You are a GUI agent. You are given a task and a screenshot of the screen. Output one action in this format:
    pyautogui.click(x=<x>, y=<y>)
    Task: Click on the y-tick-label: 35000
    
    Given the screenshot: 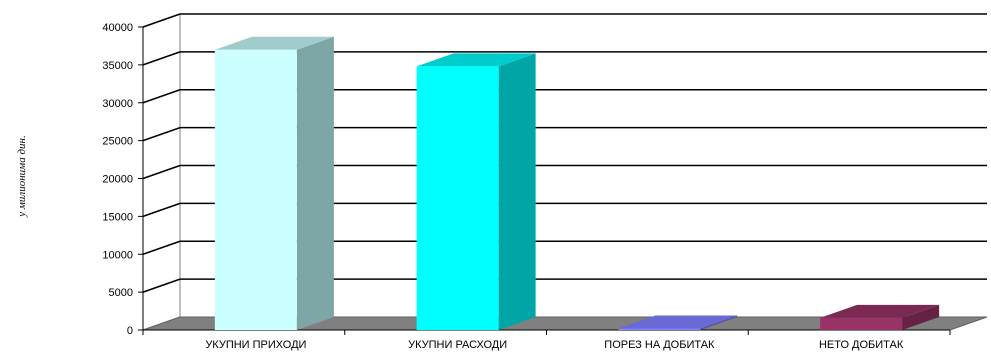 What is the action you would take?
    pyautogui.click(x=117, y=66)
    